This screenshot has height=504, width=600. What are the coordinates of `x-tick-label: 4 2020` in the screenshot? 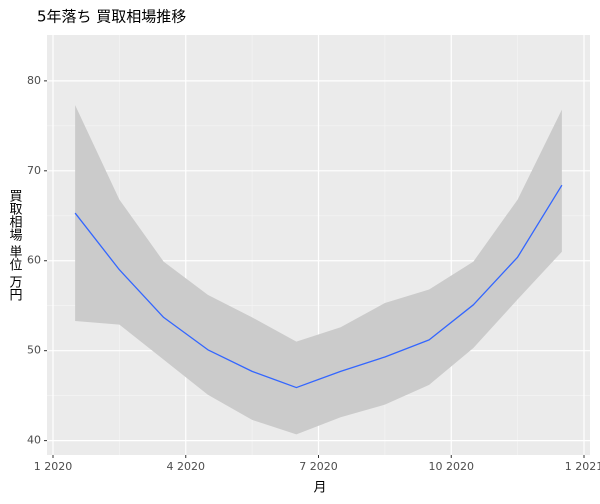 It's located at (186, 466).